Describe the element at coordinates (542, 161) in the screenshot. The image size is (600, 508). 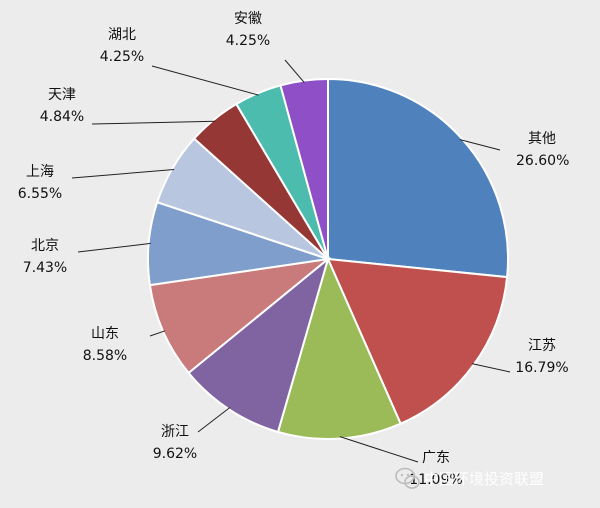
I see `slice-percent-0: 26.60%` at that location.